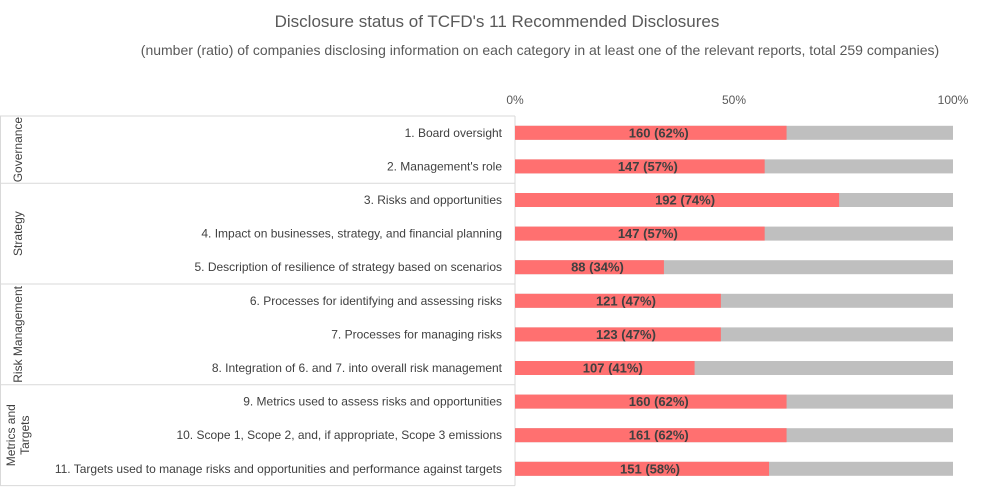  Describe the element at coordinates (613, 368) in the screenshot. I see `data-label: 107 (41%)` at that location.